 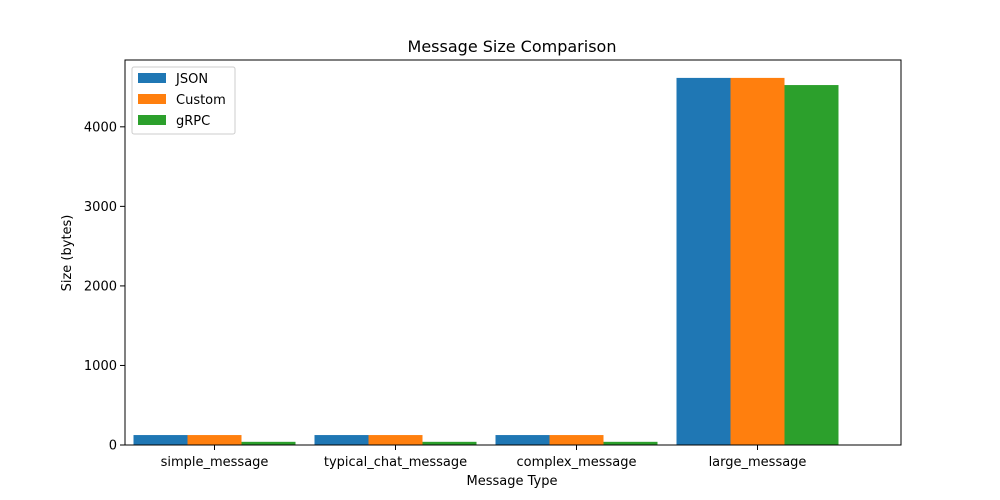 I want to click on bar-grpc-large_message, so click(x=811, y=265).